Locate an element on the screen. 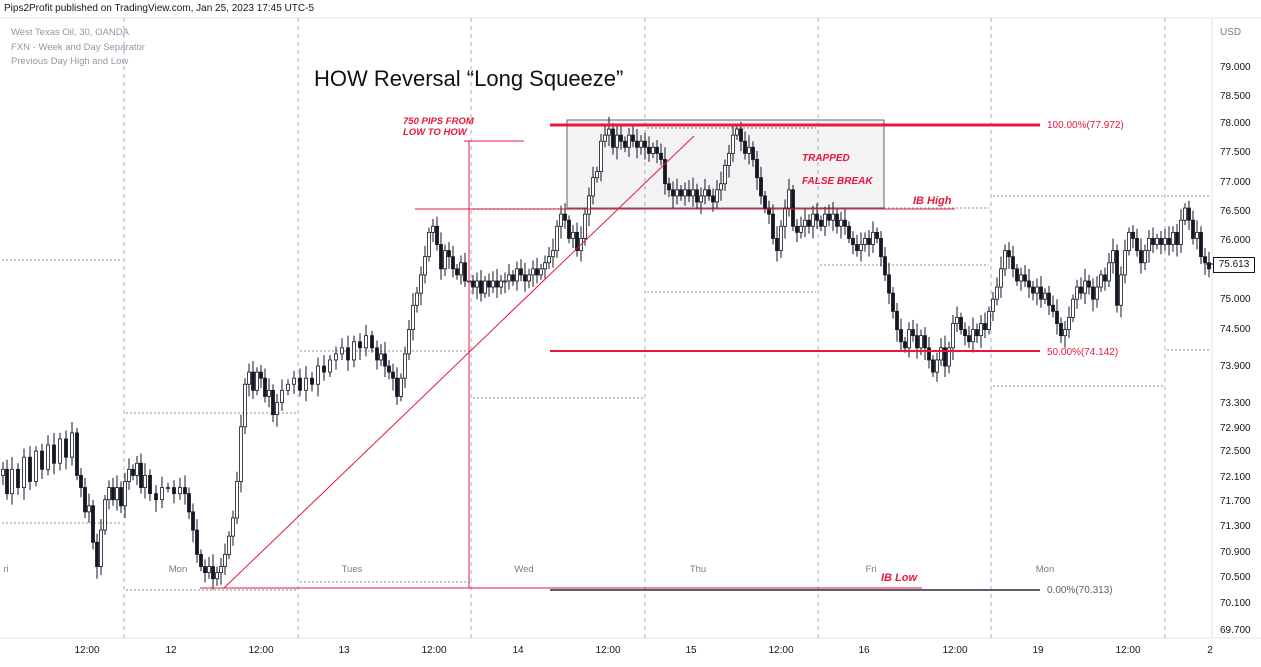 The width and height of the screenshot is (1261, 667). day-label: ri is located at coordinates (5, 569).